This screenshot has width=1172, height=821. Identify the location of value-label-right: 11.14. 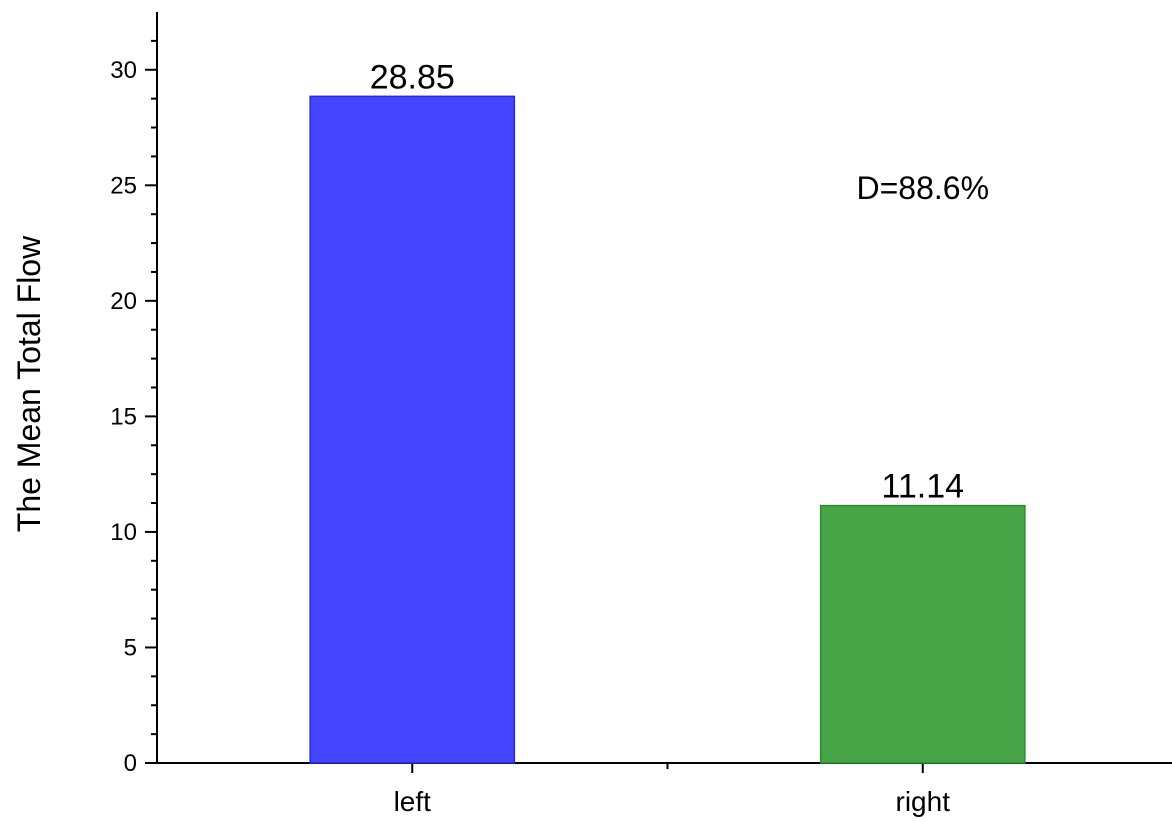
(922, 487).